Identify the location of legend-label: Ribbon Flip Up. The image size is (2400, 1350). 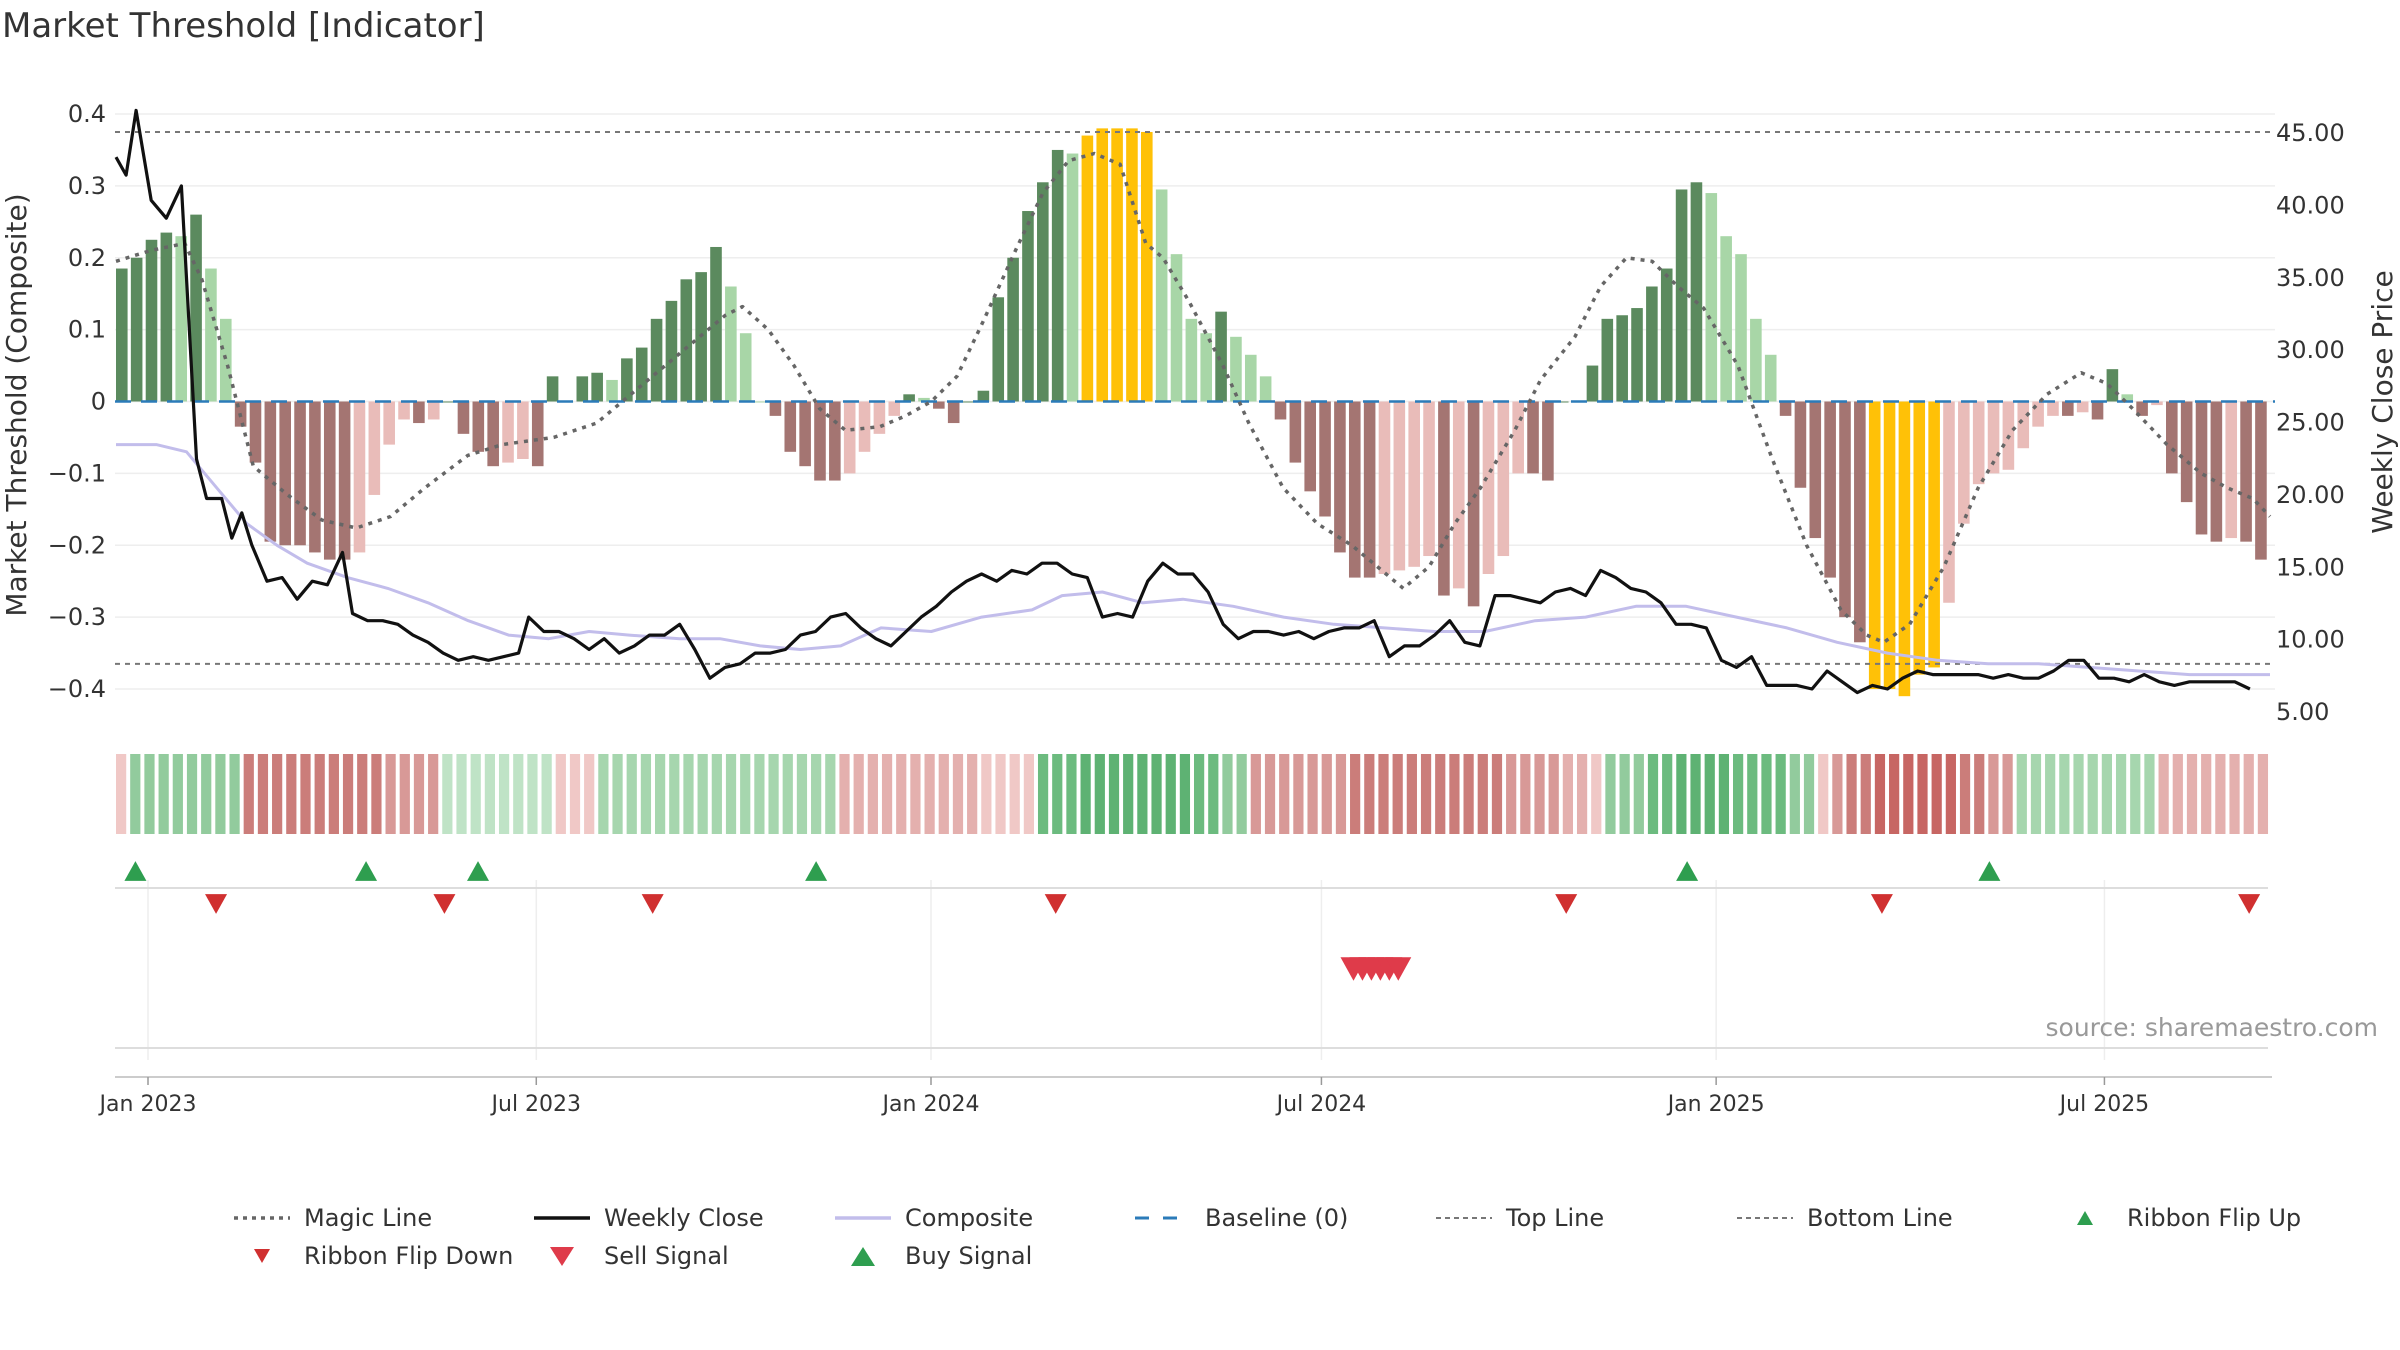
(2214, 1218).